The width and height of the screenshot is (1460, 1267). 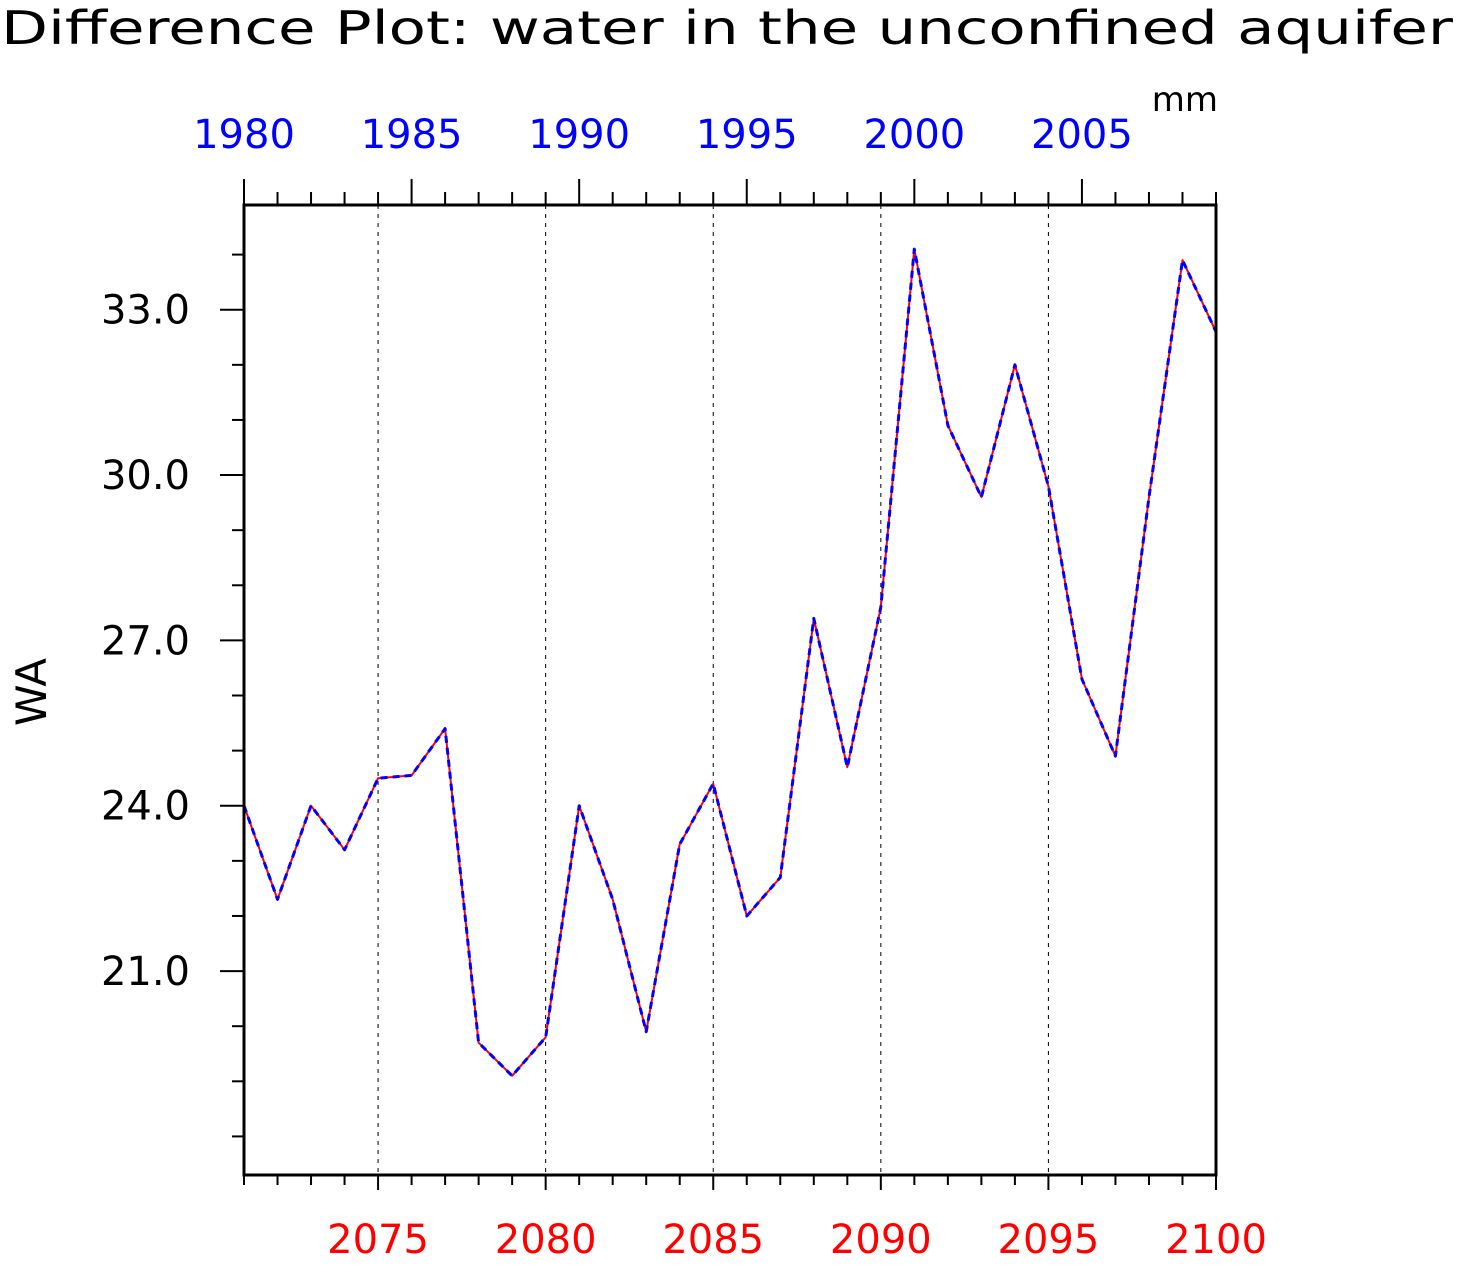 What do you see at coordinates (579, 135) in the screenshot?
I see `top-tick-label-1990: 1990` at bounding box center [579, 135].